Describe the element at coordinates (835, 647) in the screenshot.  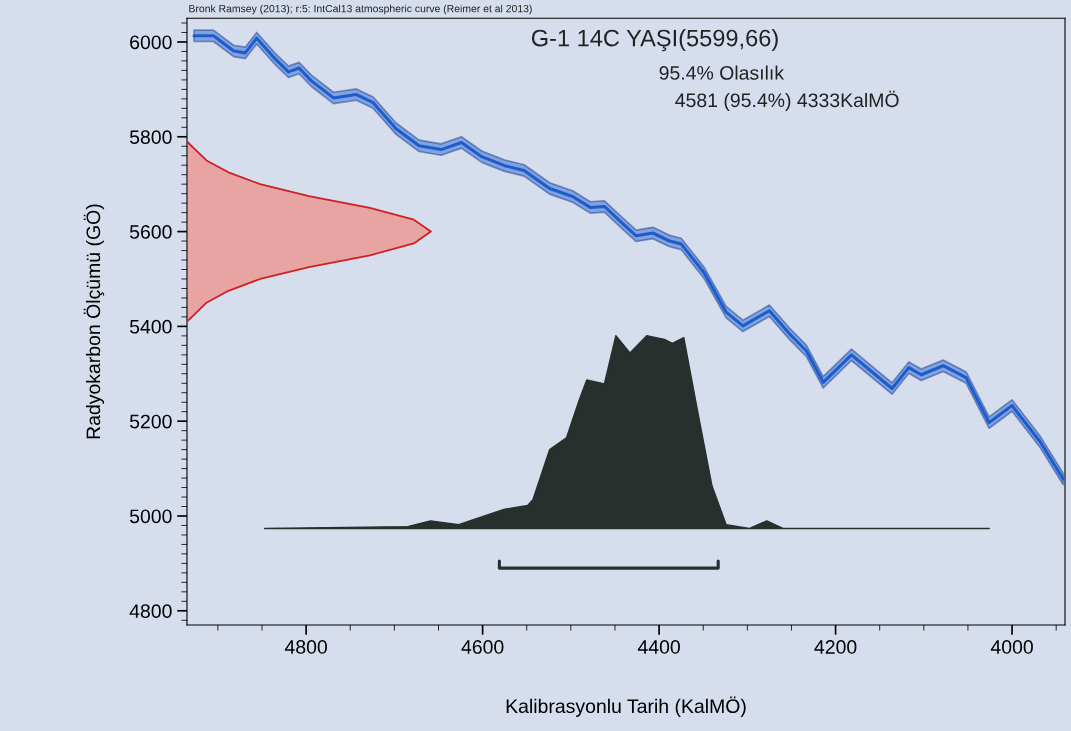
I see `x-tick-label: 4200` at that location.